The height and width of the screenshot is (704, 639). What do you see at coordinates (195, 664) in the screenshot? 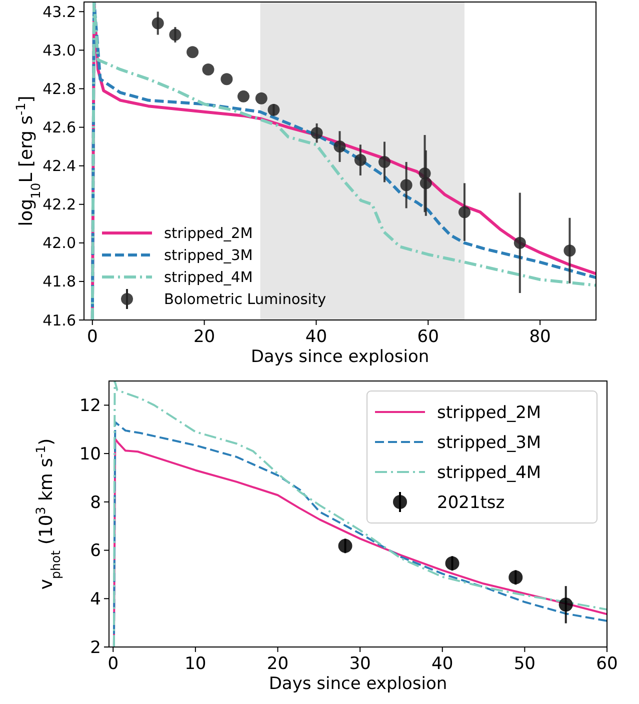
I see `x-tick-label: 10` at bounding box center [195, 664].